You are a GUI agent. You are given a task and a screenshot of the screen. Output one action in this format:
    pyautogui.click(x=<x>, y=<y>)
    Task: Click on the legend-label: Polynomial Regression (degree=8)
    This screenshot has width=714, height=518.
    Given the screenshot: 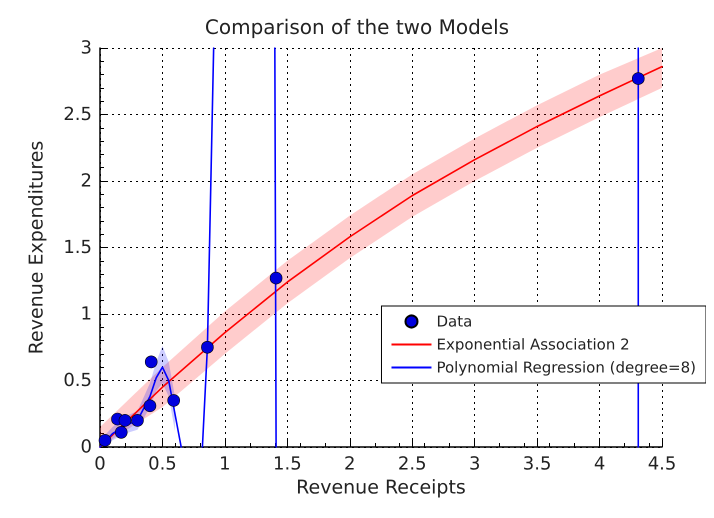 What is the action you would take?
    pyautogui.click(x=566, y=367)
    